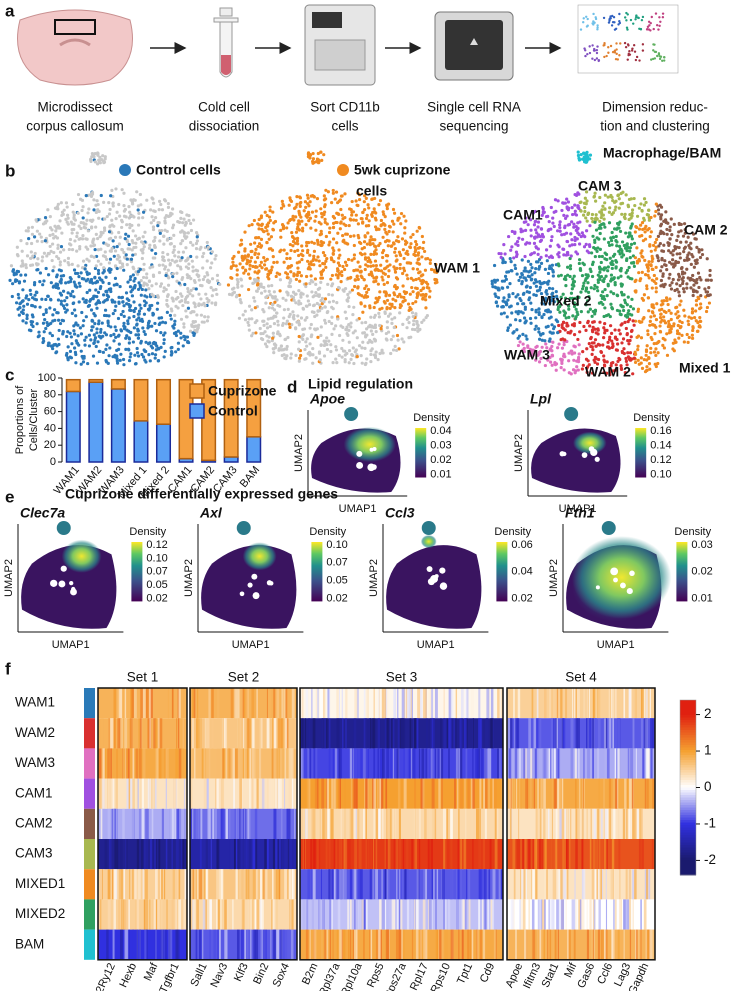 The width and height of the screenshot is (744, 991). Describe the element at coordinates (231, 459) in the screenshot. I see `bar` at that location.